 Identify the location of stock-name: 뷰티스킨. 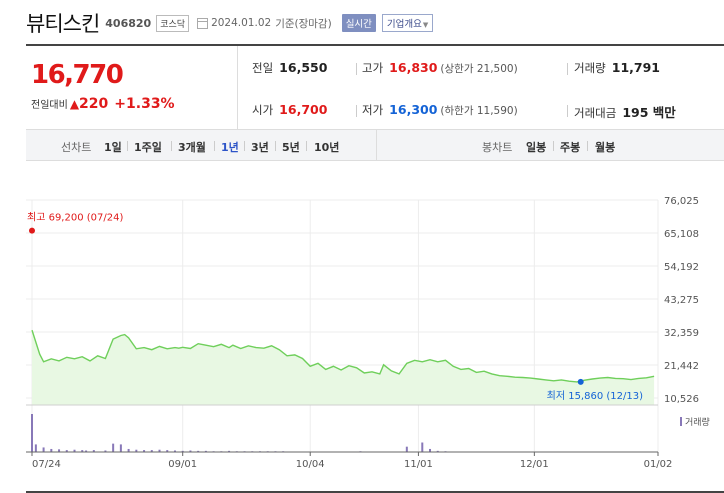
(63, 24).